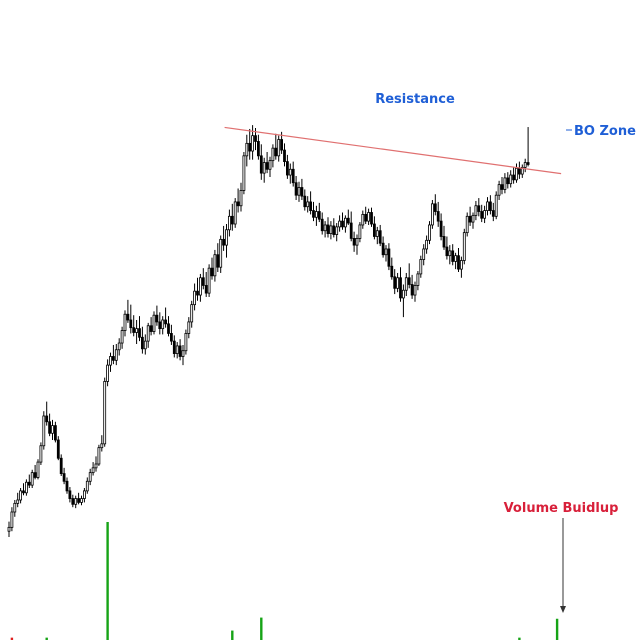  What do you see at coordinates (415, 99) in the screenshot?
I see `resistance-label: Resistance` at bounding box center [415, 99].